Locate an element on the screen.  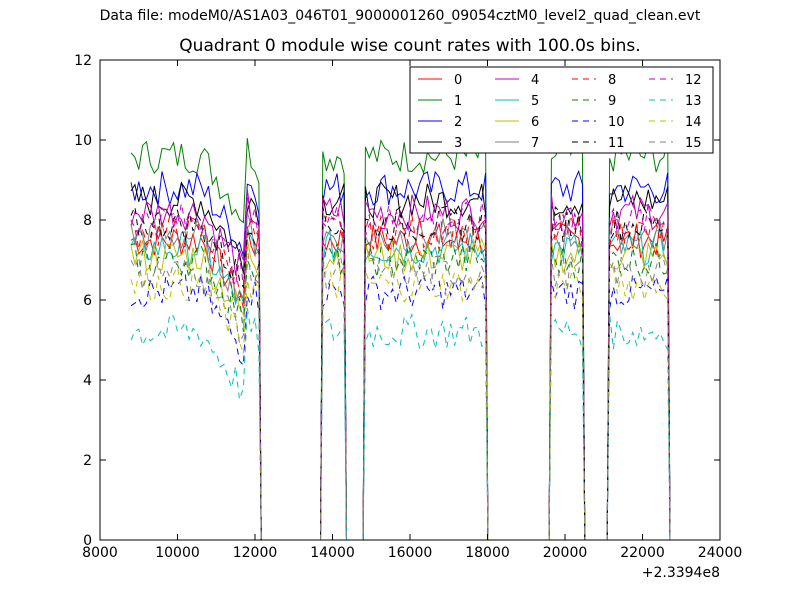
y-tick-label: 8 is located at coordinates (87, 221).